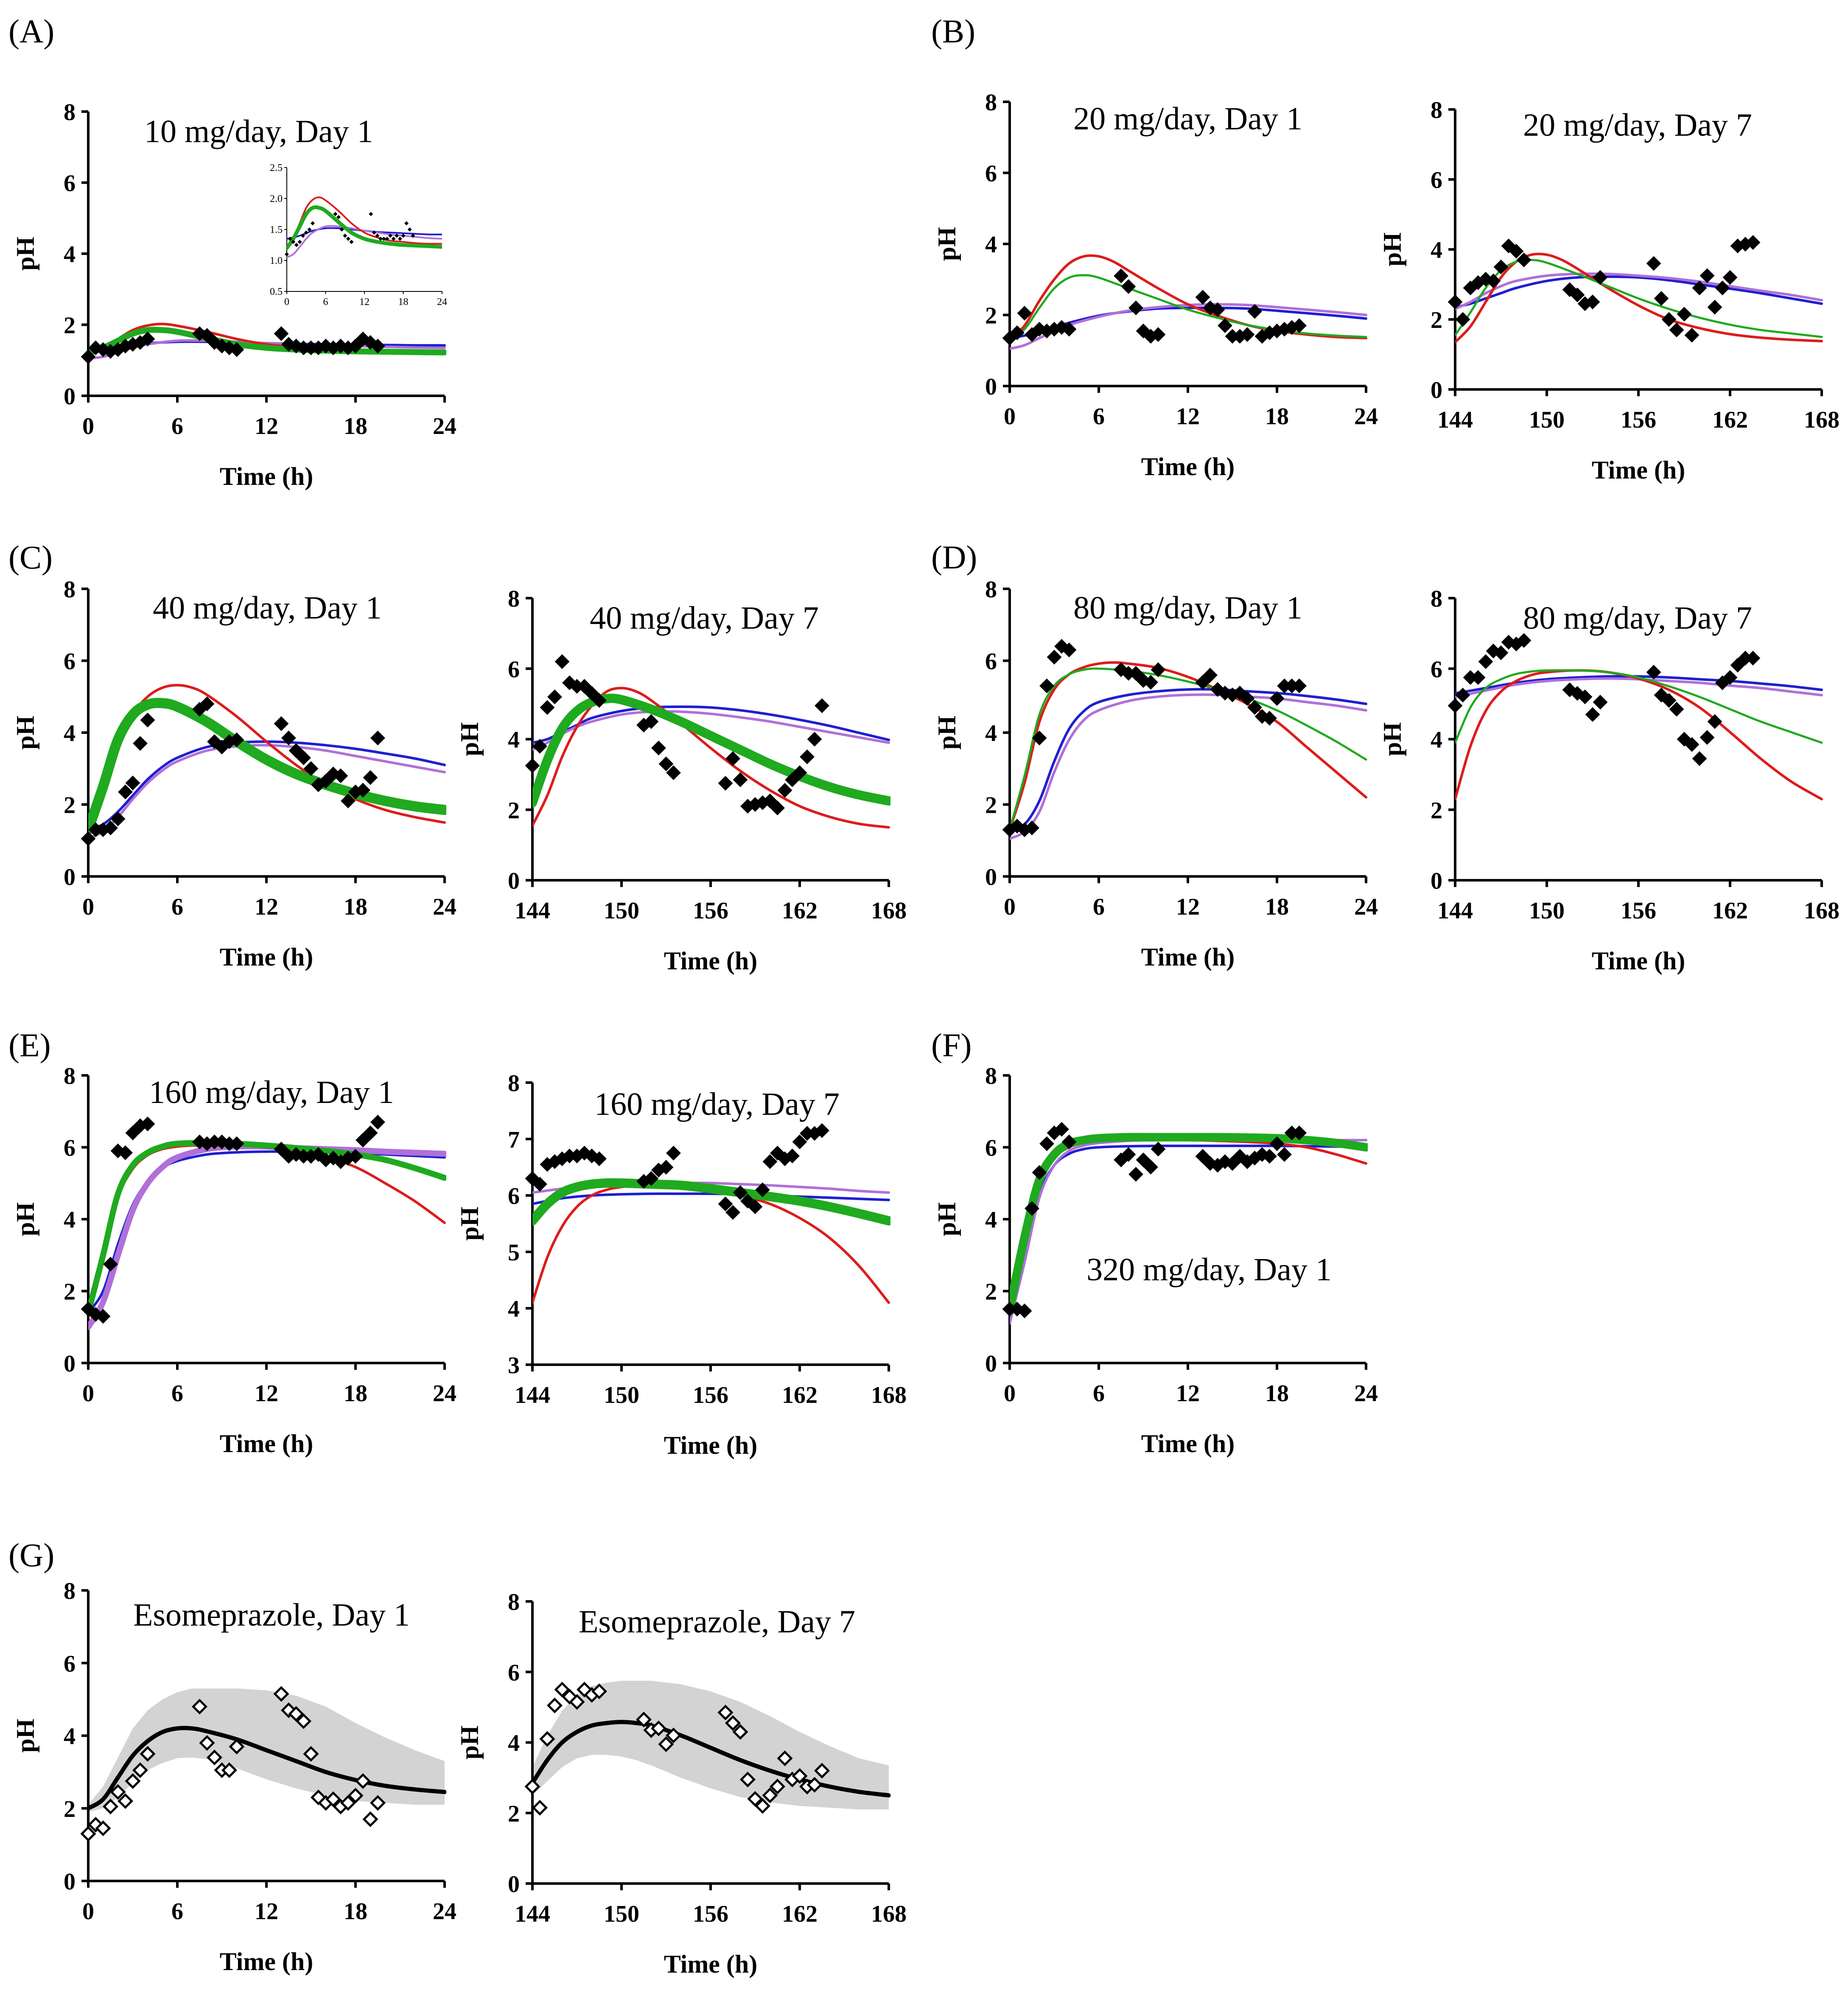 The image size is (1848, 2004). I want to click on series-line-model-purple, so click(711, 730).